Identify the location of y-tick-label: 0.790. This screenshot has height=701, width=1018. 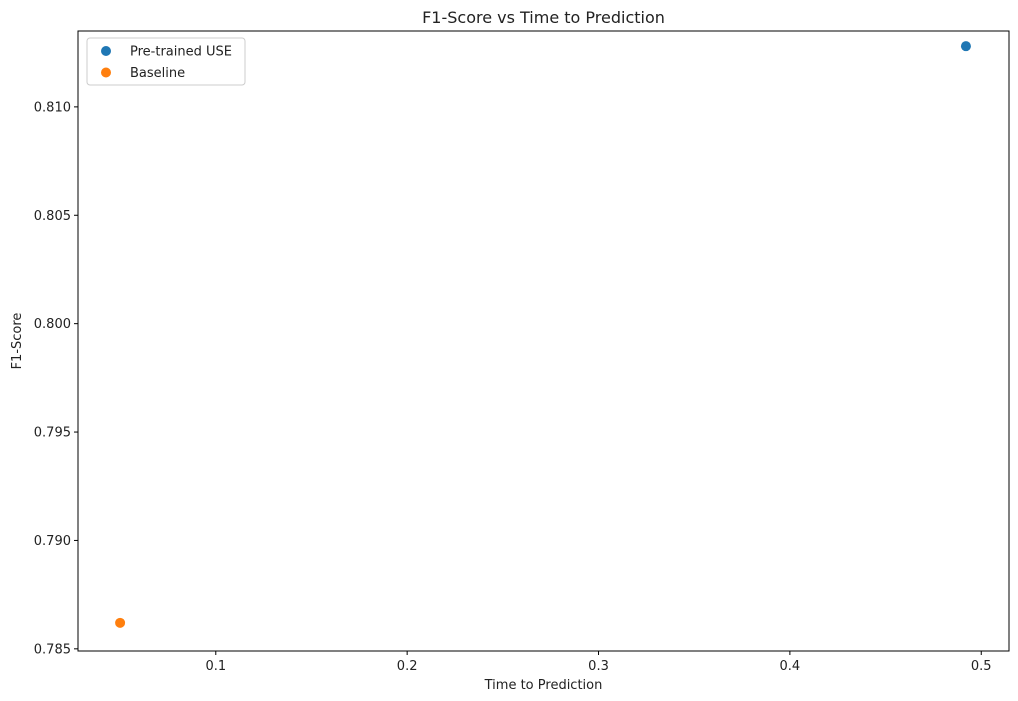
(52, 541).